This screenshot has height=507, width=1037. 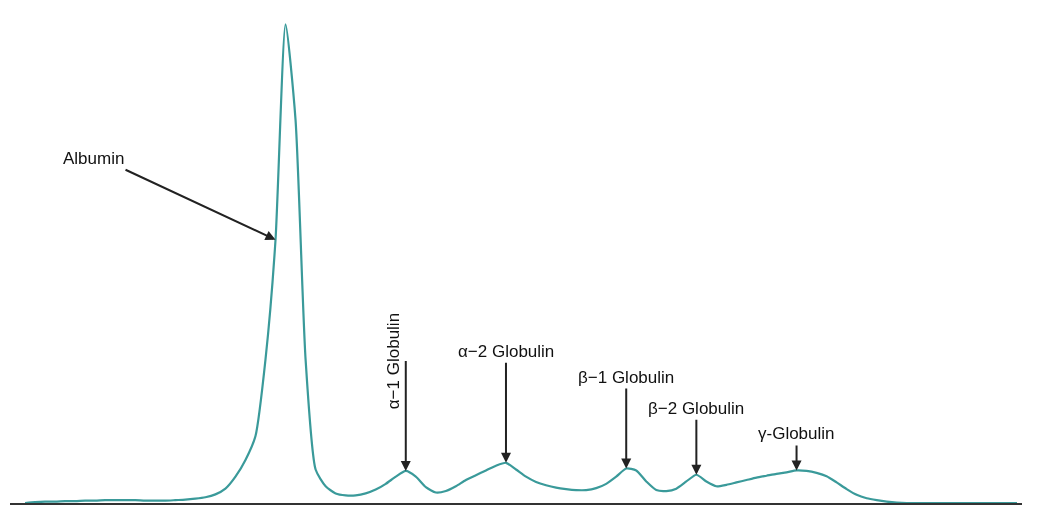 I want to click on annotation: α−2 Globulin, so click(x=506, y=351).